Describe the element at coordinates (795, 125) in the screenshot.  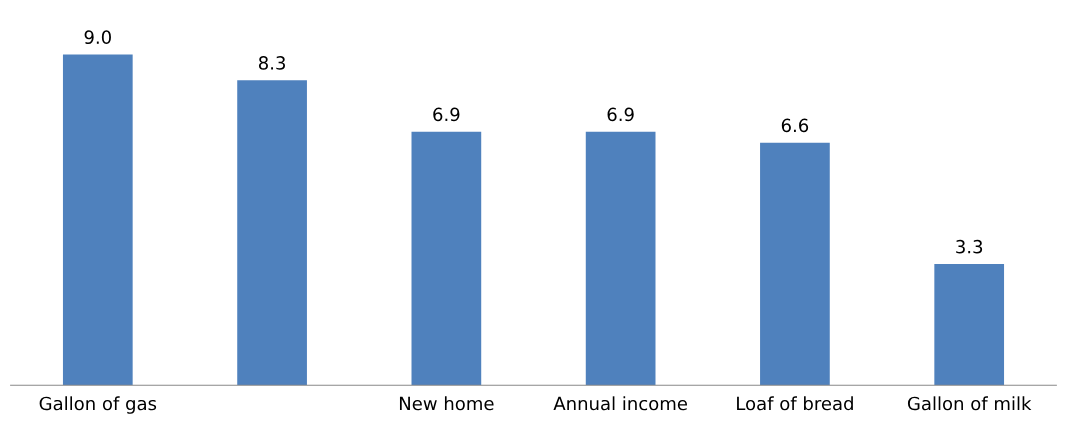
I see `data-label: 6.6` at that location.